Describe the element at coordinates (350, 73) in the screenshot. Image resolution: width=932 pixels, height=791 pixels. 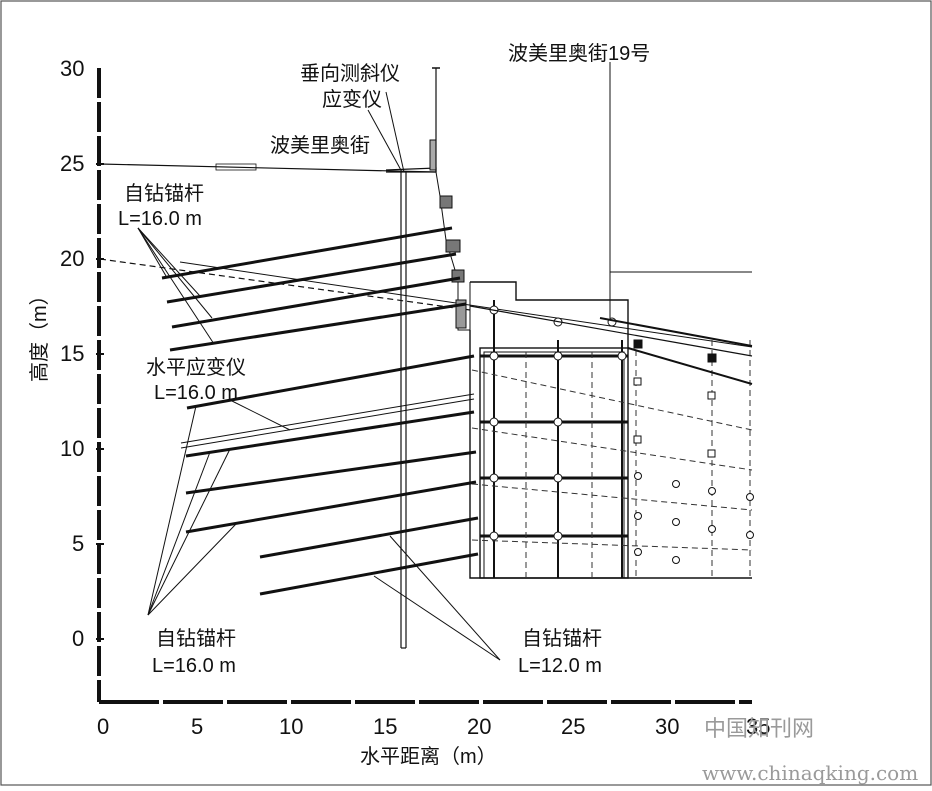
I see `label-inclinometer: 垂向测斜仪` at that location.